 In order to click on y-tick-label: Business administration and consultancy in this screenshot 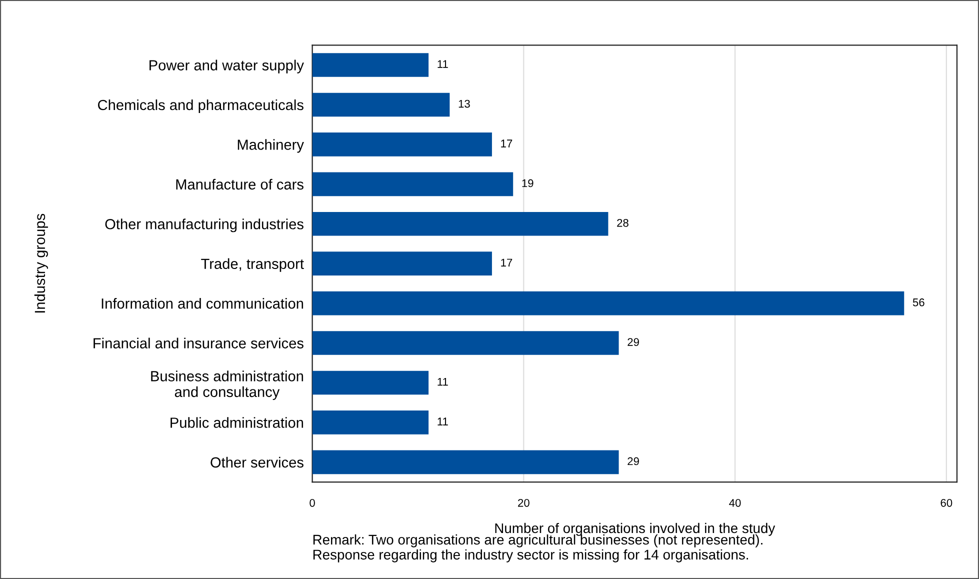, I will do `click(227, 385)`.